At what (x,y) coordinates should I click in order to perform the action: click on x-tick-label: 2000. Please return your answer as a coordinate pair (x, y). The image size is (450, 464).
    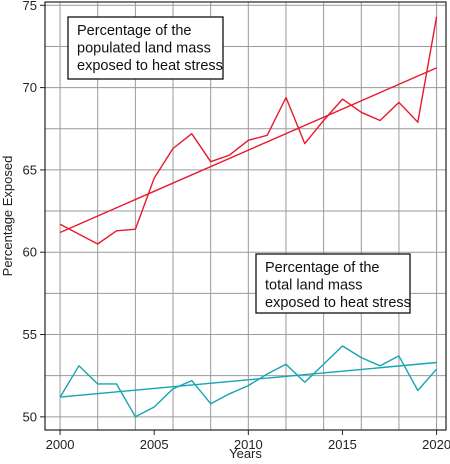
    Looking at the image, I should click on (60, 444).